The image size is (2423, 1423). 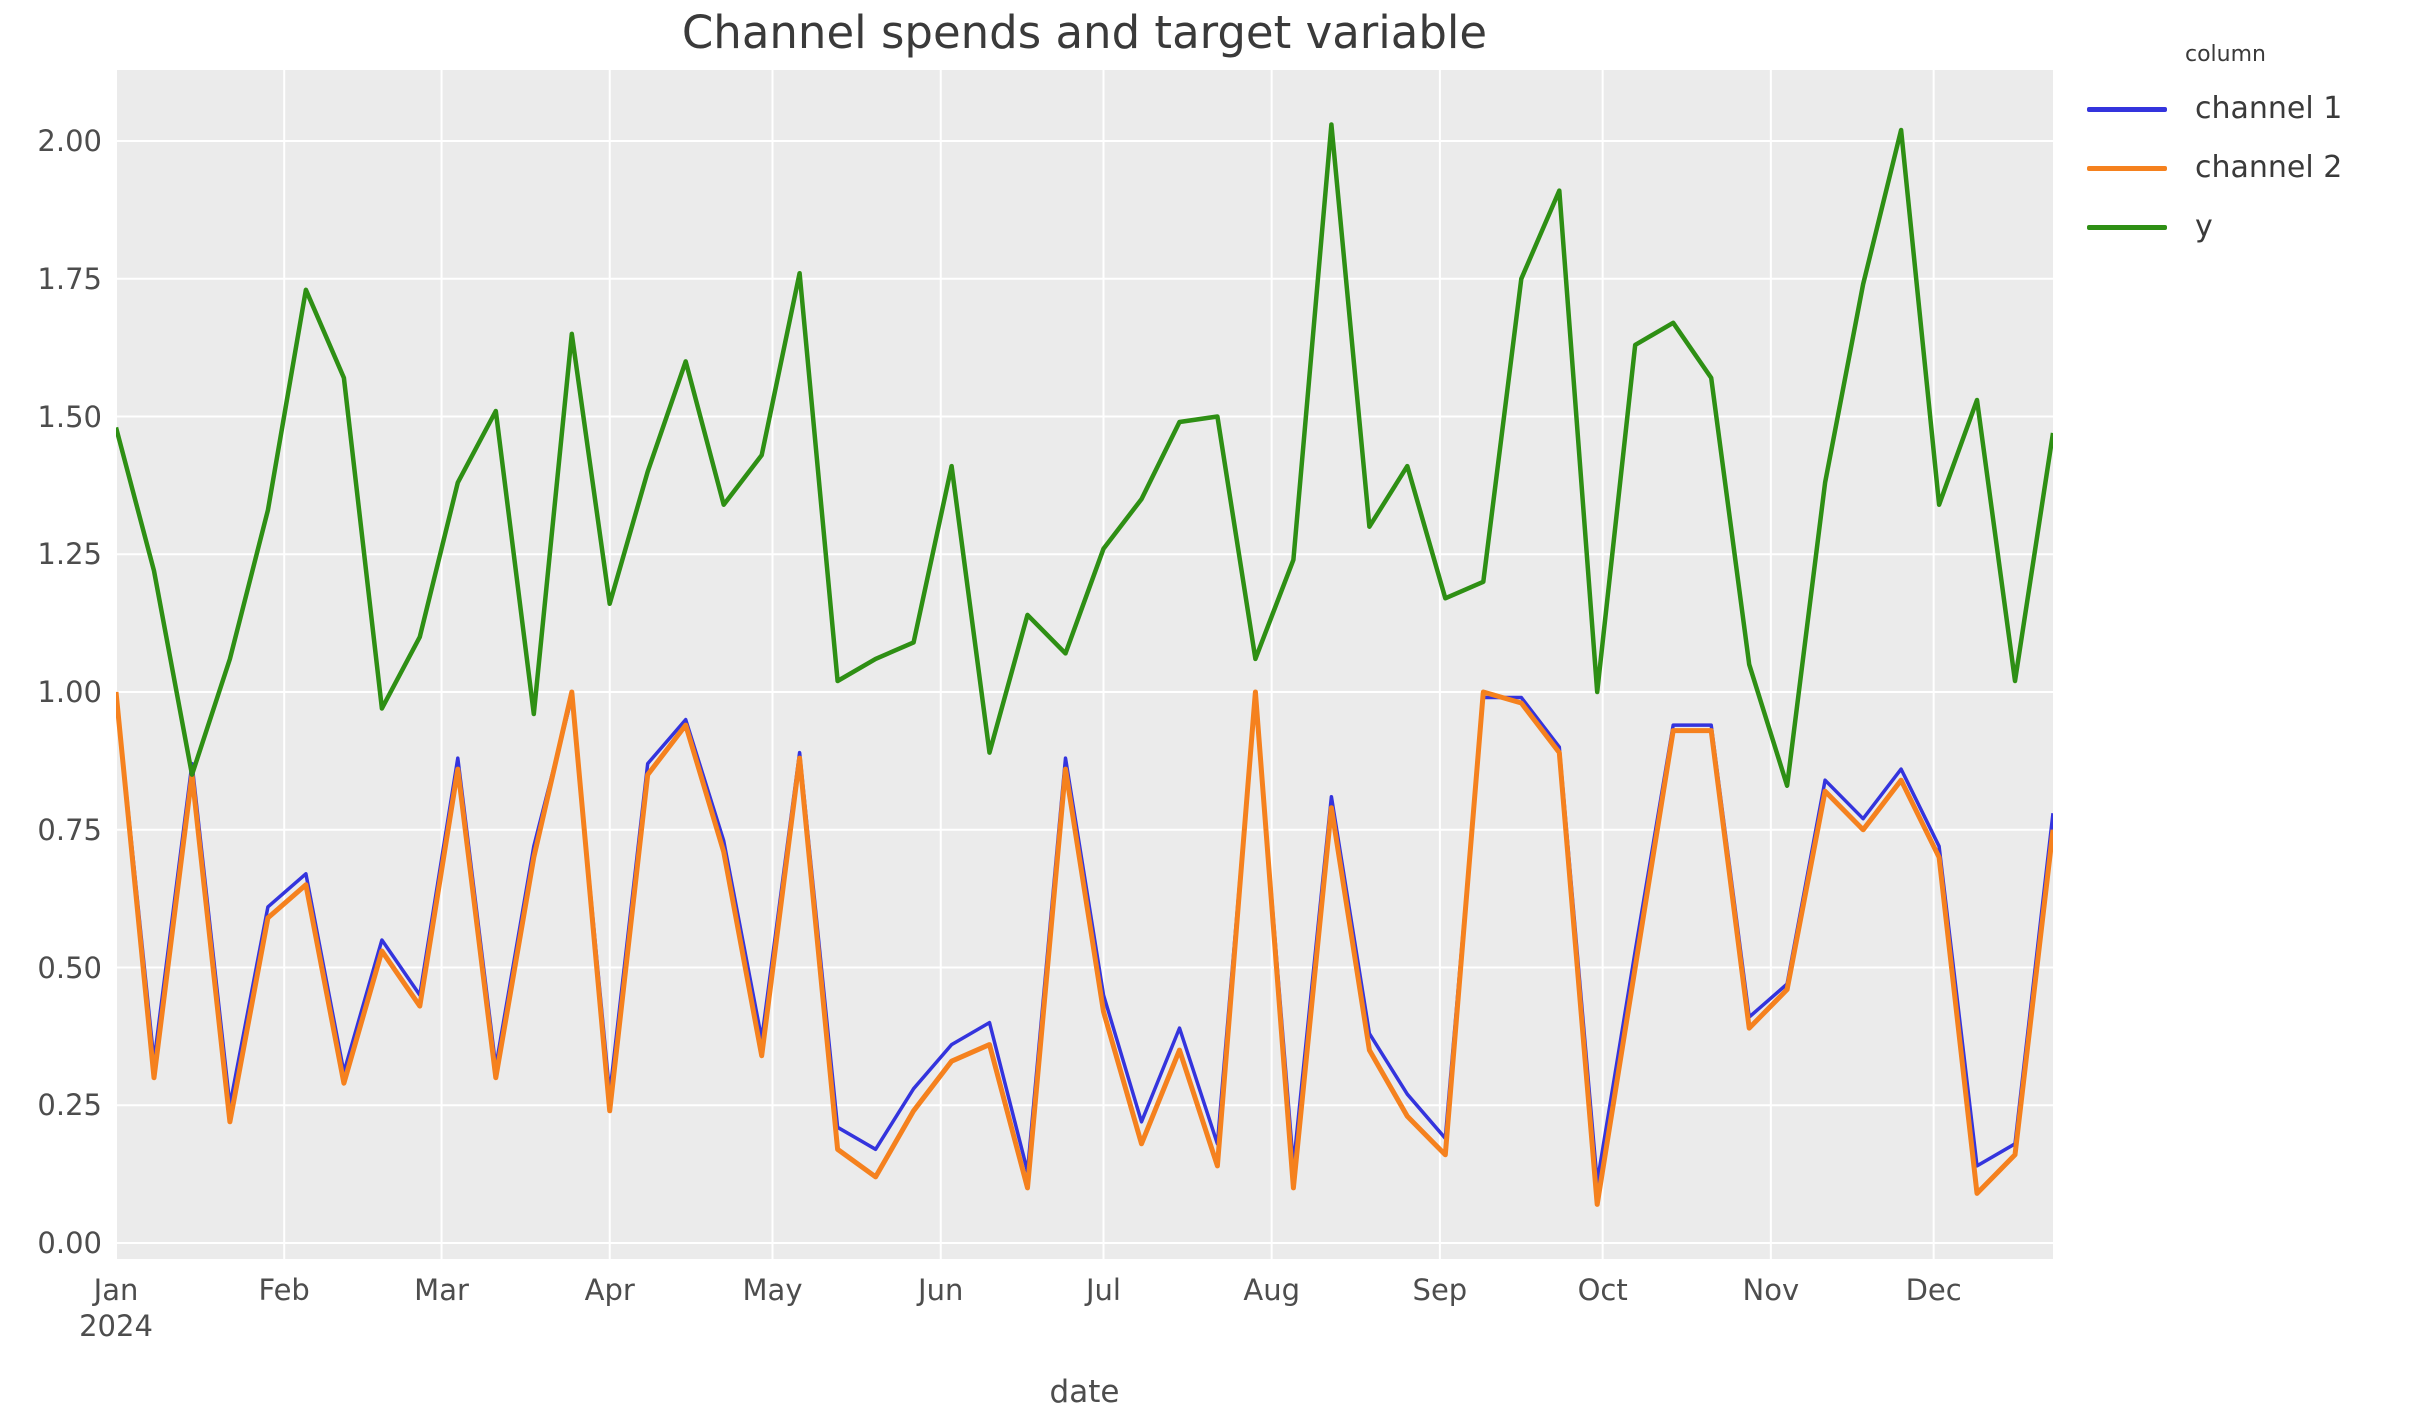 What do you see at coordinates (284, 1290) in the screenshot?
I see `x-axis-tick-label: Feb` at bounding box center [284, 1290].